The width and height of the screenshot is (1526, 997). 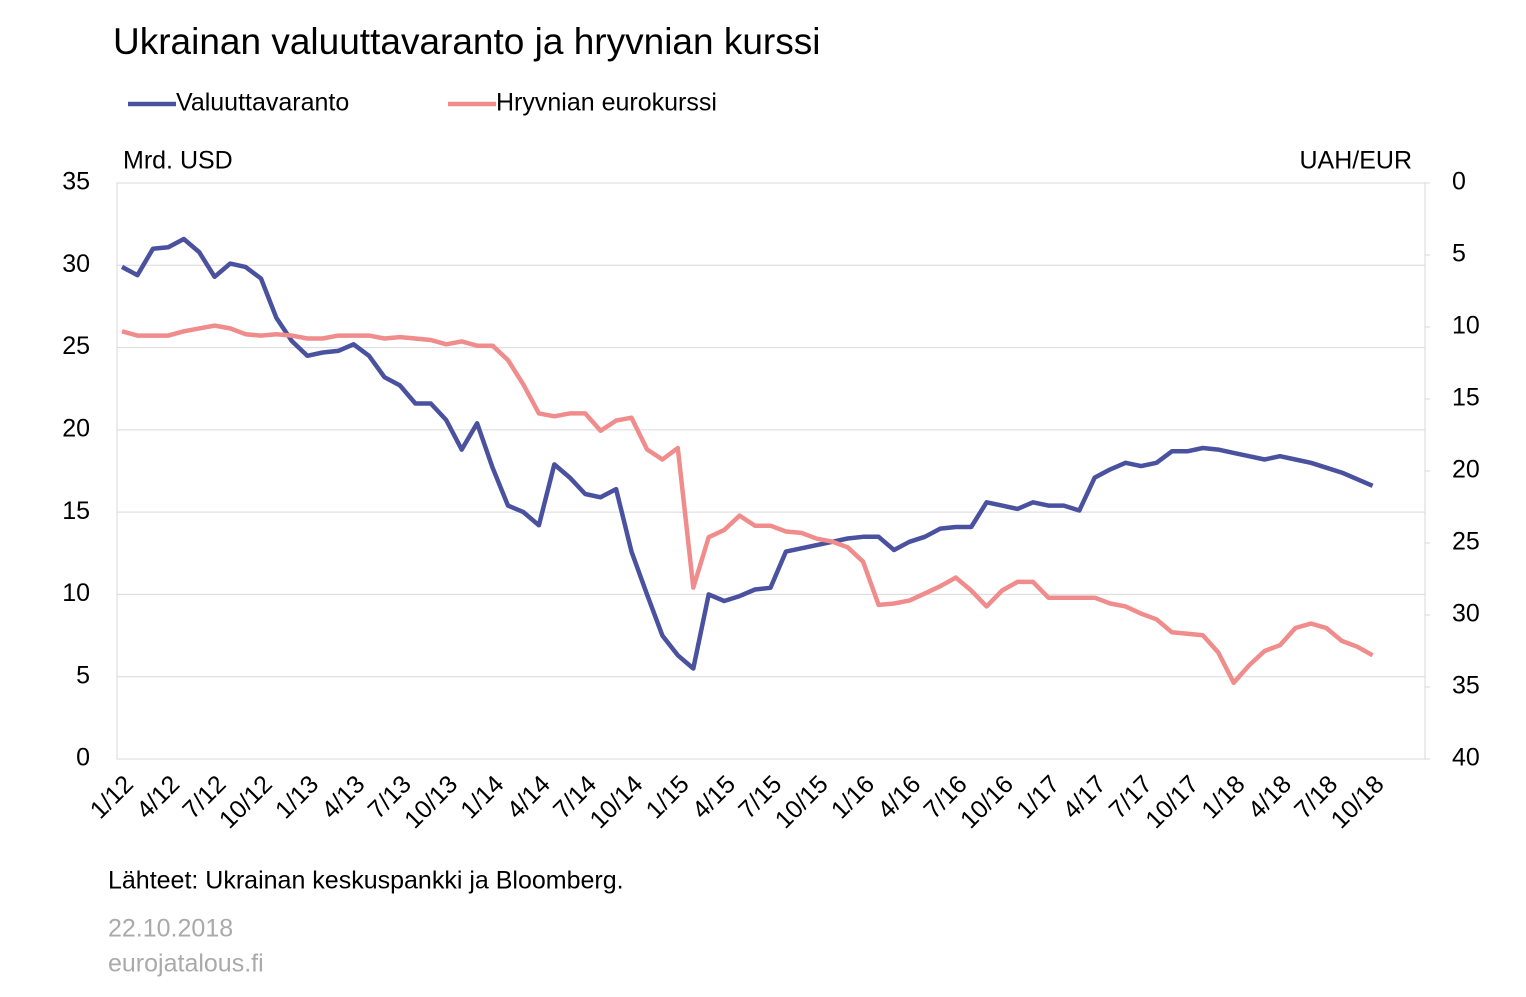 What do you see at coordinates (853, 797) in the screenshot?
I see `x-tick-label: 1/16` at bounding box center [853, 797].